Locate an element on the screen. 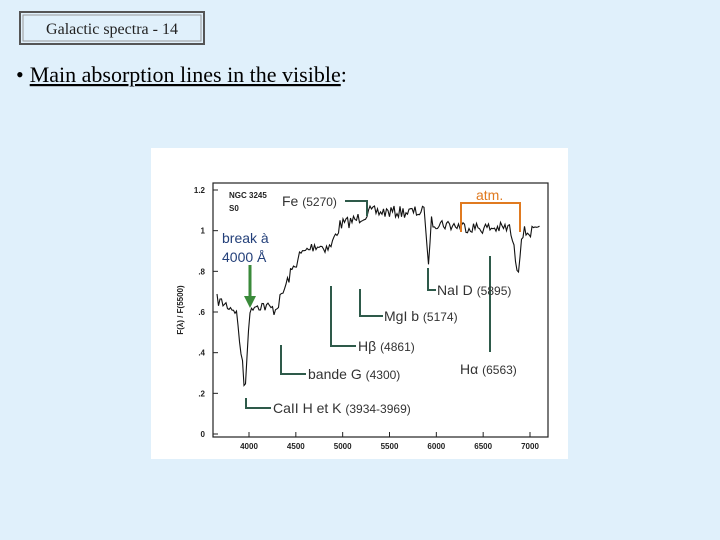 The height and width of the screenshot is (540, 720). gband-wavelength: (4300) is located at coordinates (383, 375).